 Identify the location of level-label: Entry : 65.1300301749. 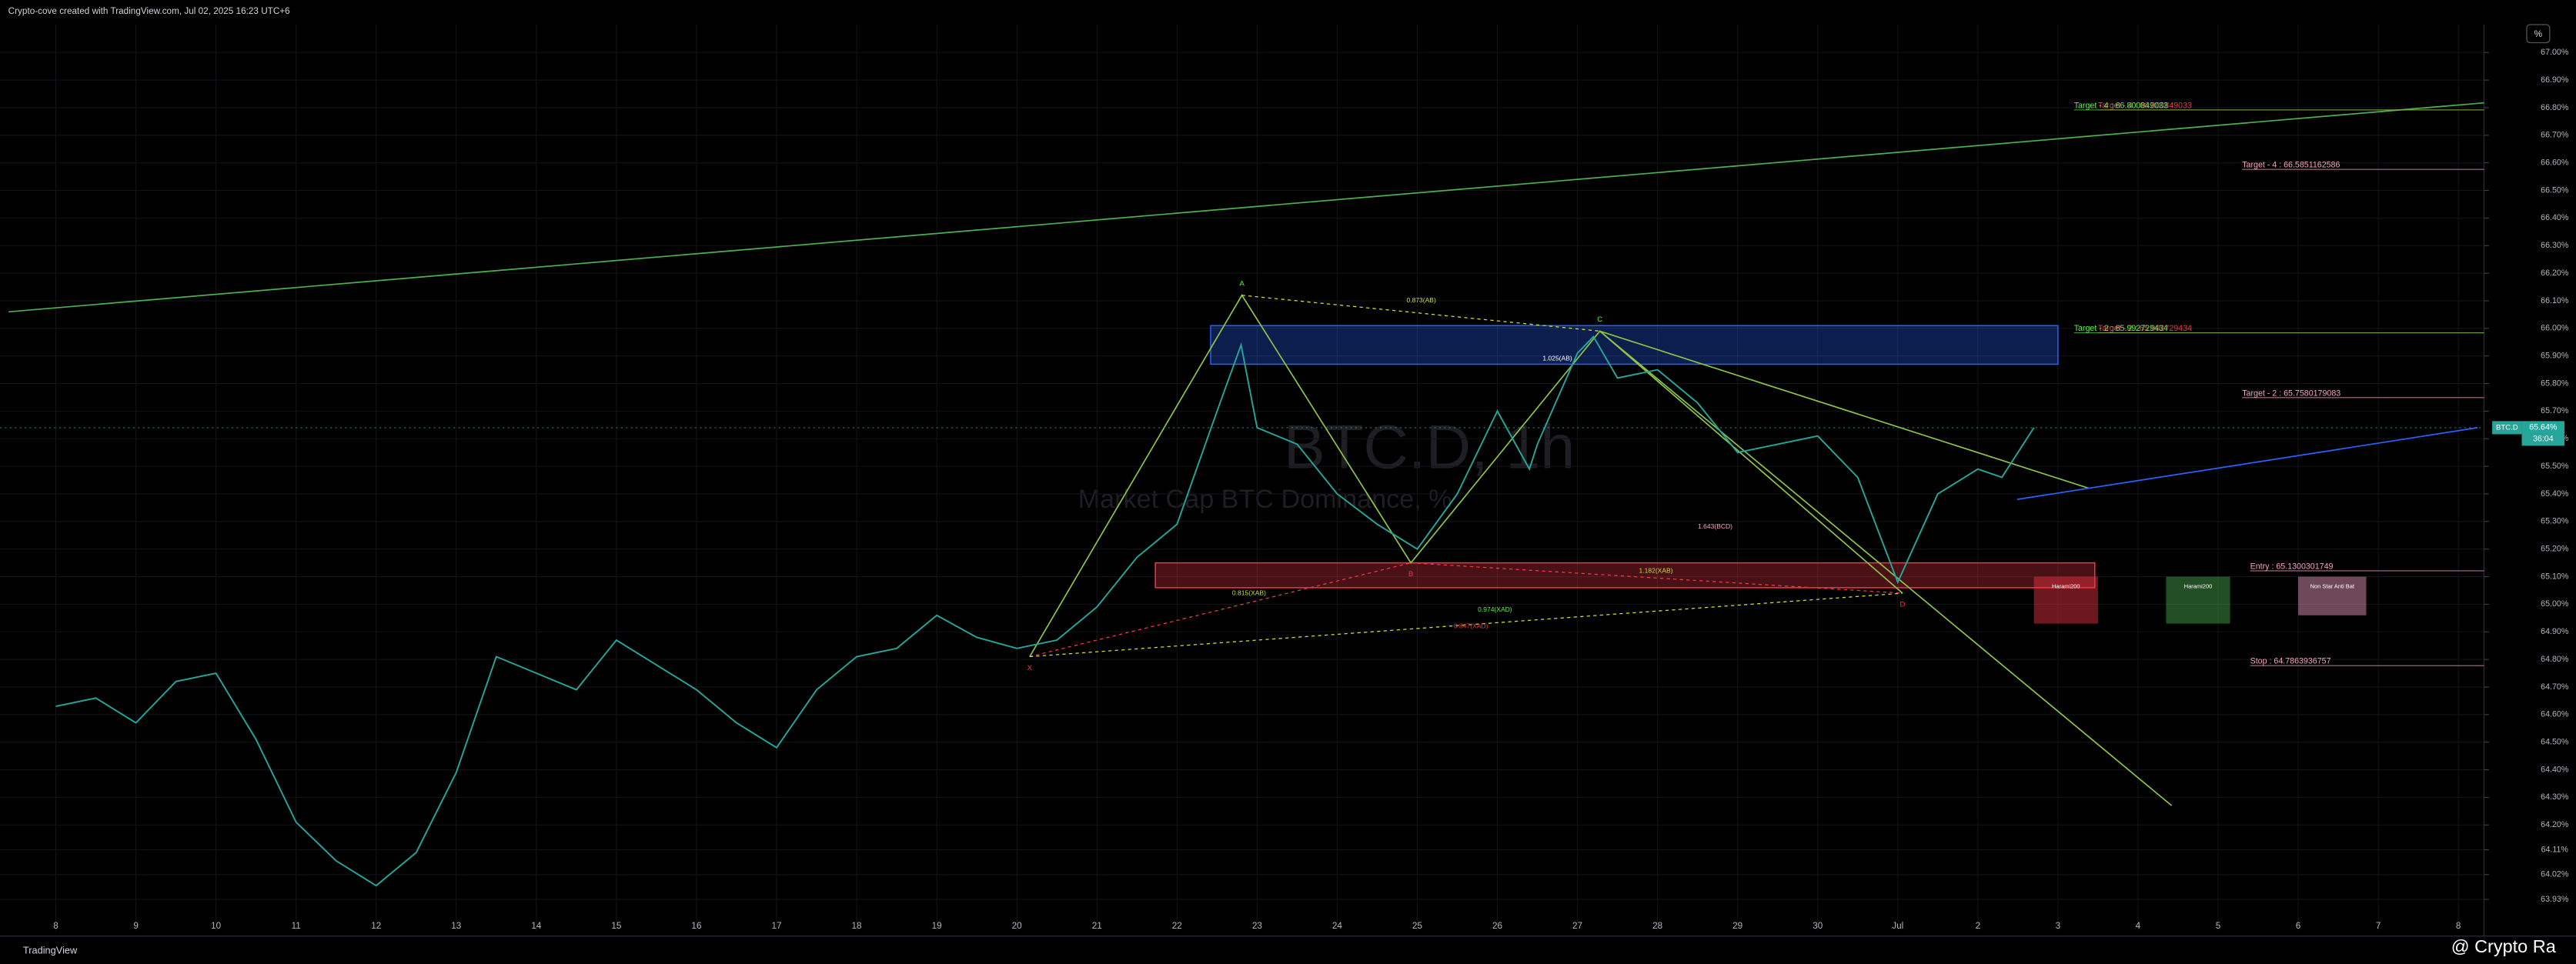
(2292, 566).